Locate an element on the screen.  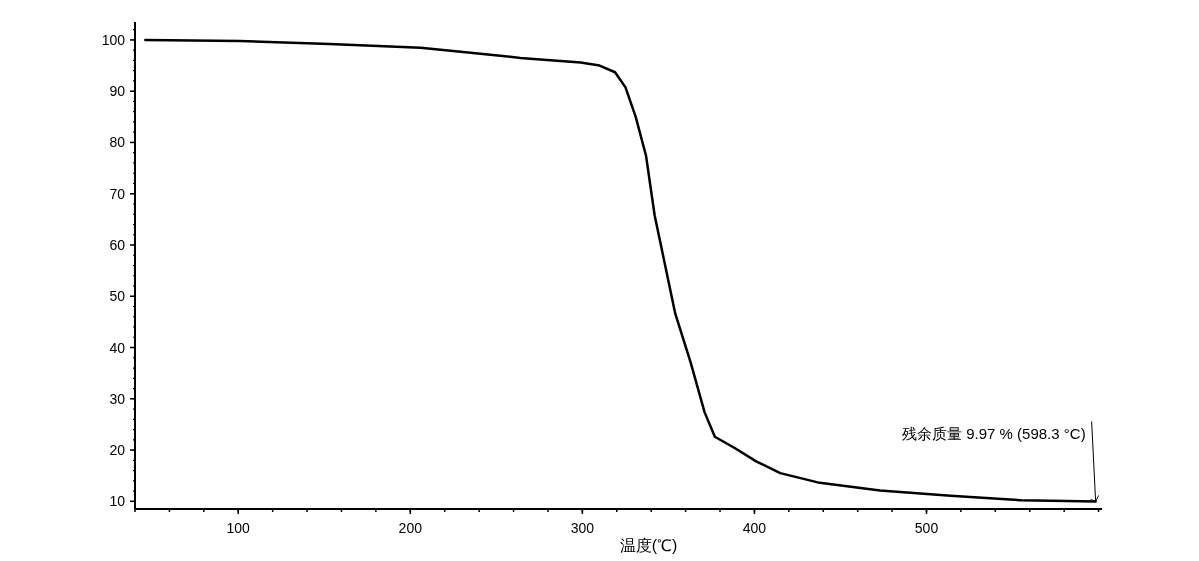
x-tick-label: 300 is located at coordinates (582, 528).